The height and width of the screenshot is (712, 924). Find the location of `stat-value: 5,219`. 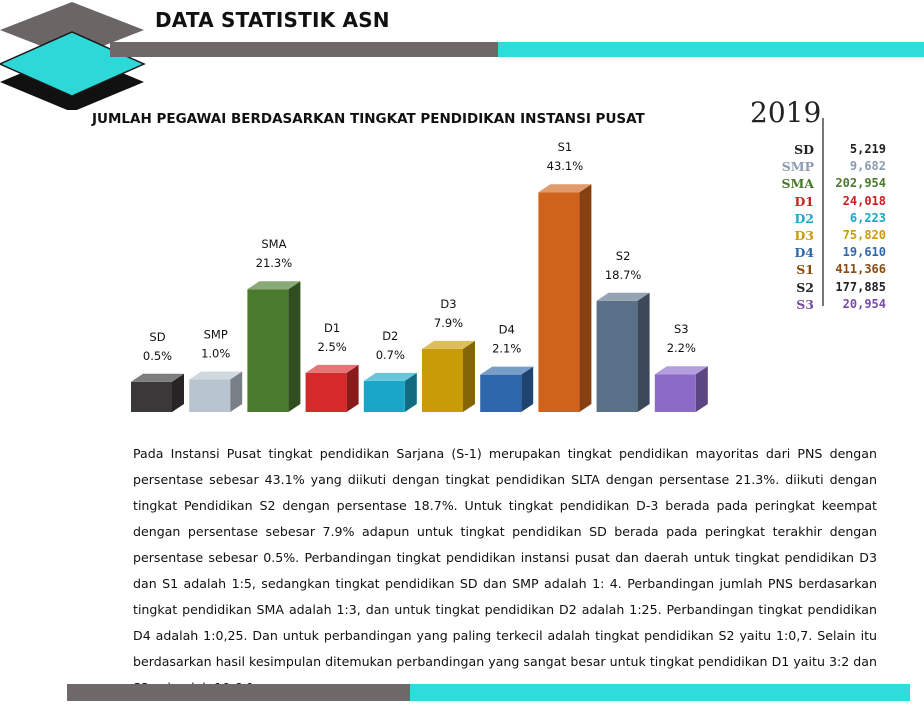

stat-value: 5,219 is located at coordinates (867, 149).